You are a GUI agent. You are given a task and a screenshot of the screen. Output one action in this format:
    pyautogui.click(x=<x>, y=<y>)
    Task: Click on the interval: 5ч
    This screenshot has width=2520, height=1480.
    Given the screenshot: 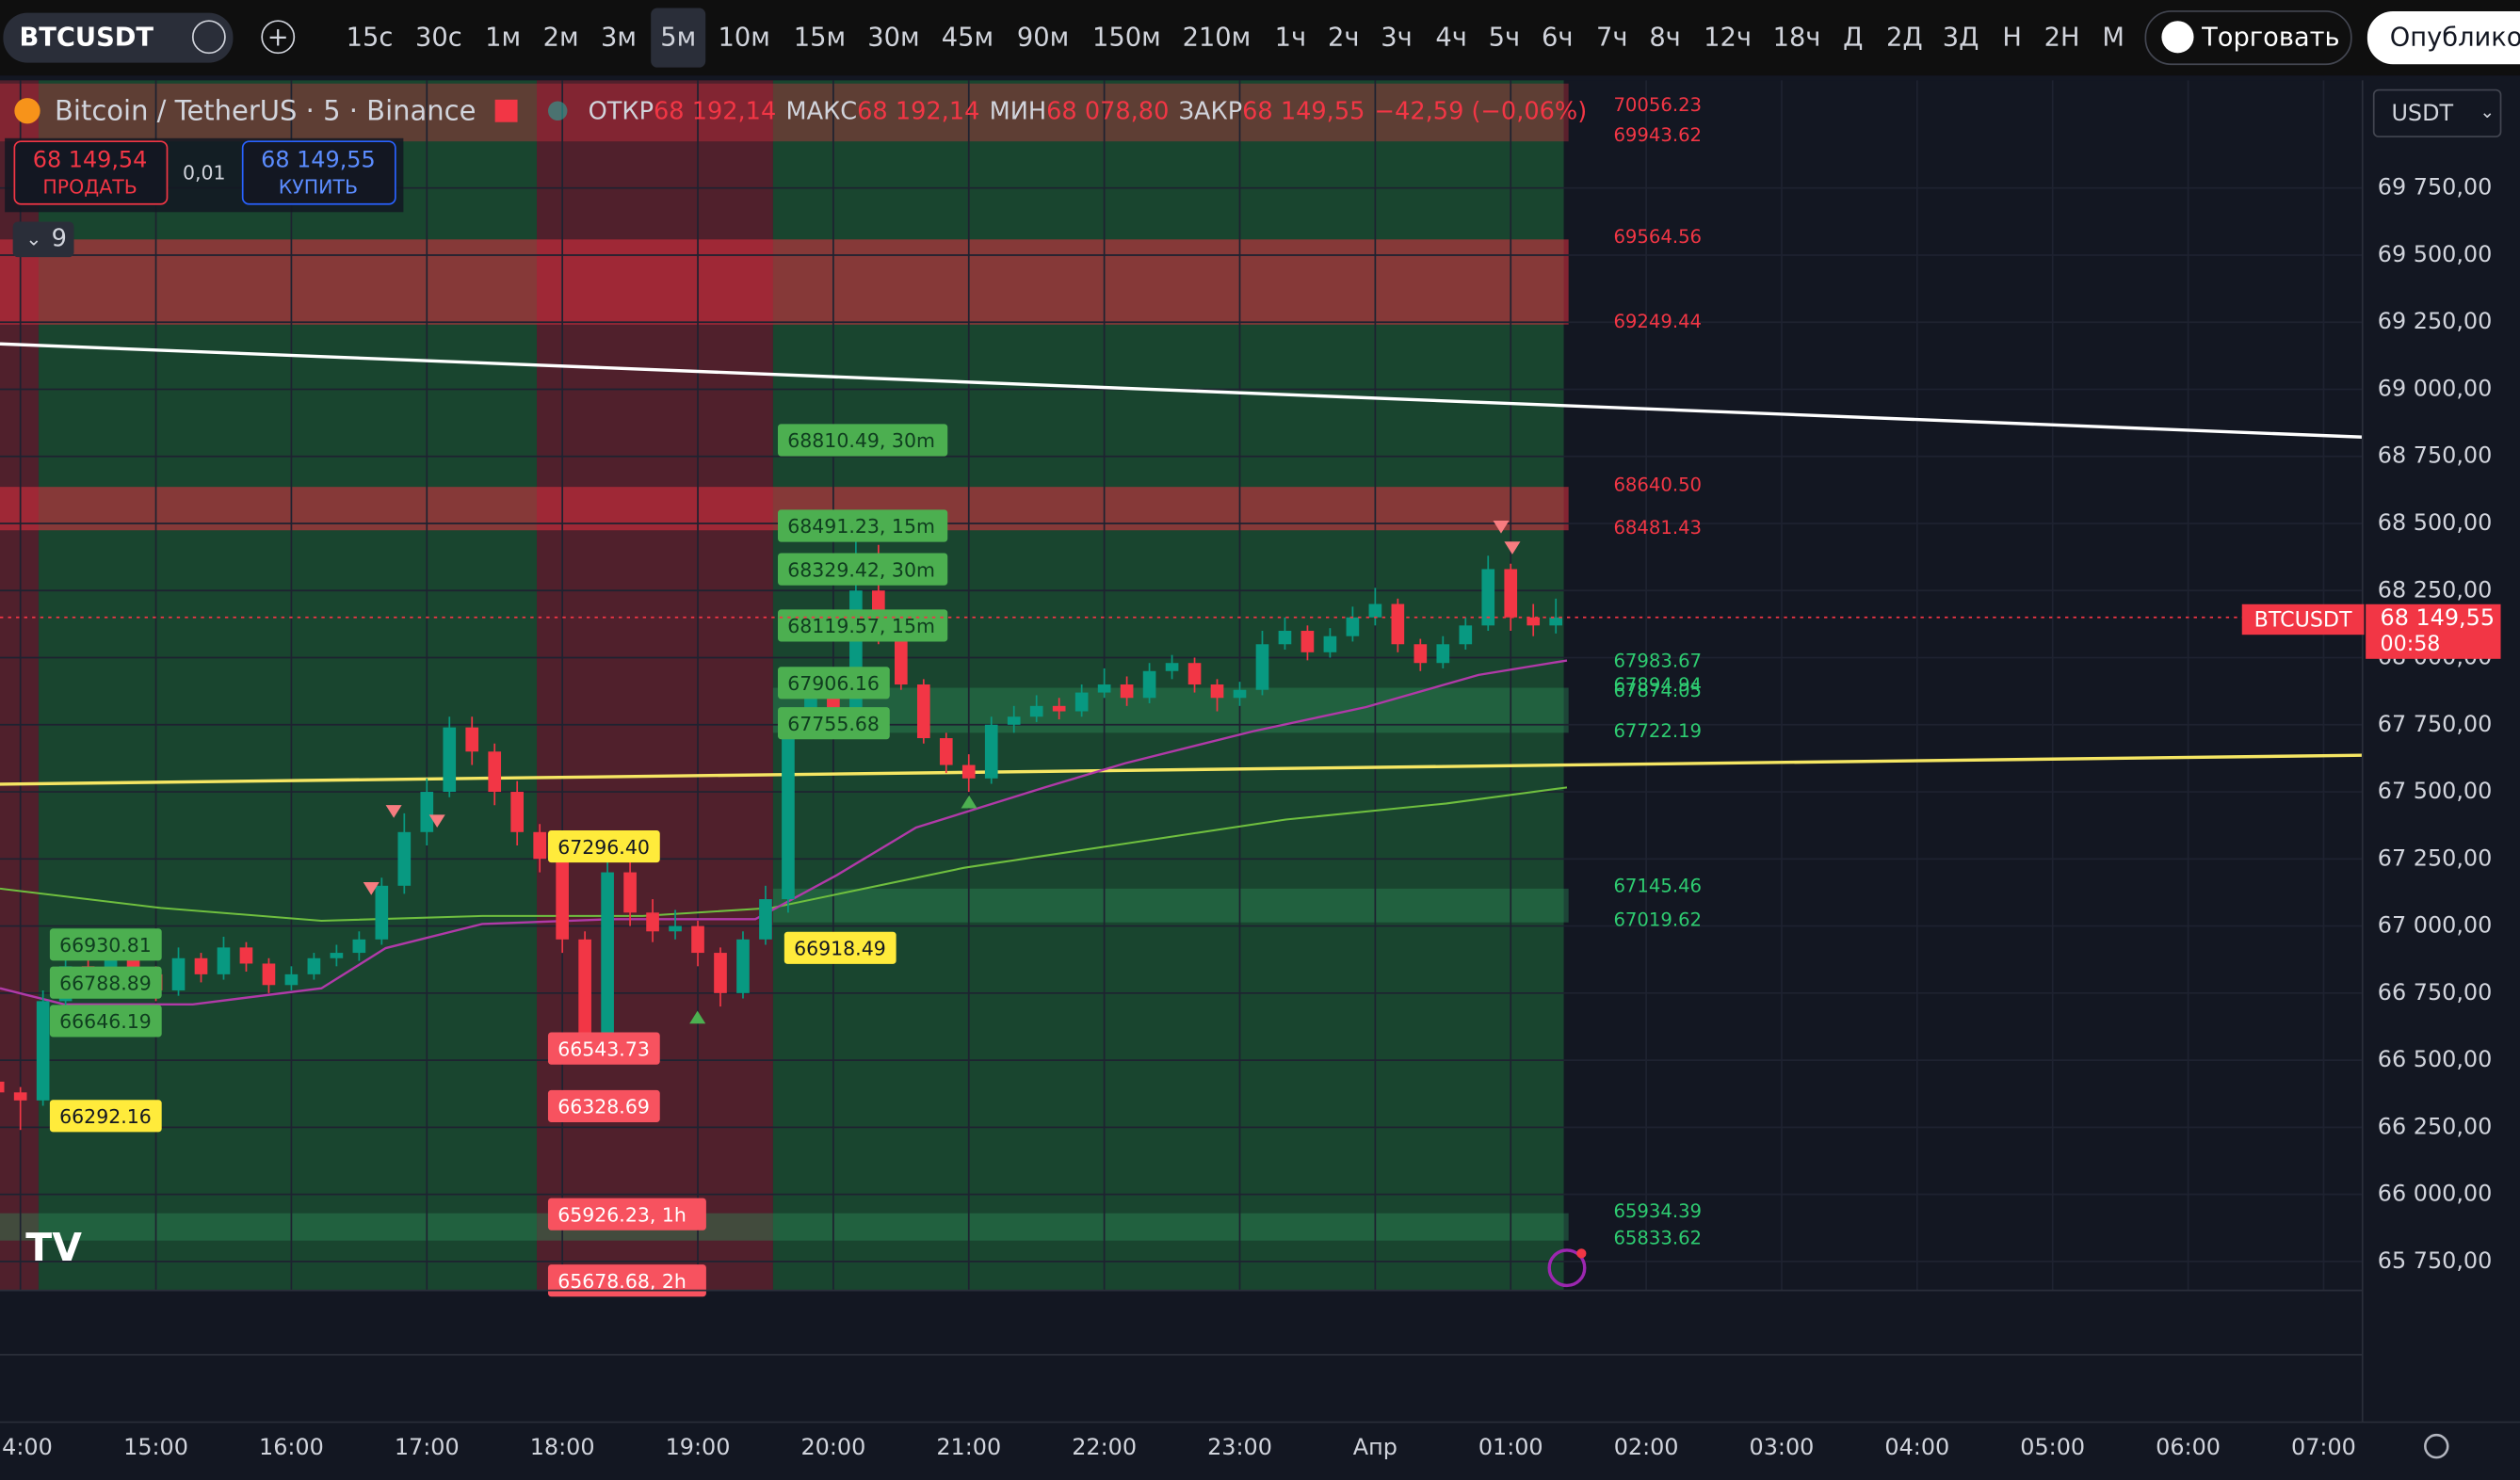 What is the action you would take?
    pyautogui.click(x=1505, y=37)
    